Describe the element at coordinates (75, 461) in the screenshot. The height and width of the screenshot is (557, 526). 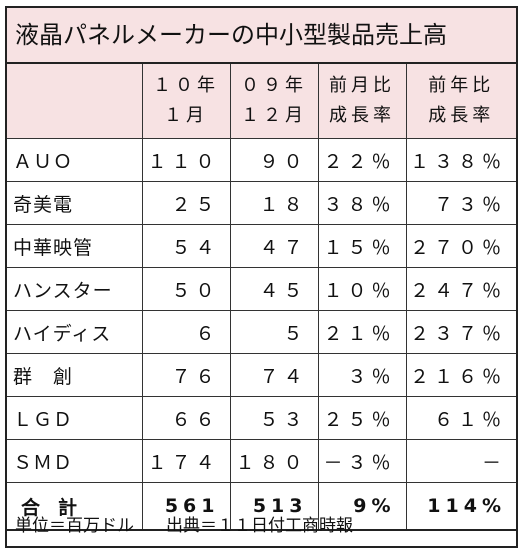
I see `maker-name: ＳＭＤ` at that location.